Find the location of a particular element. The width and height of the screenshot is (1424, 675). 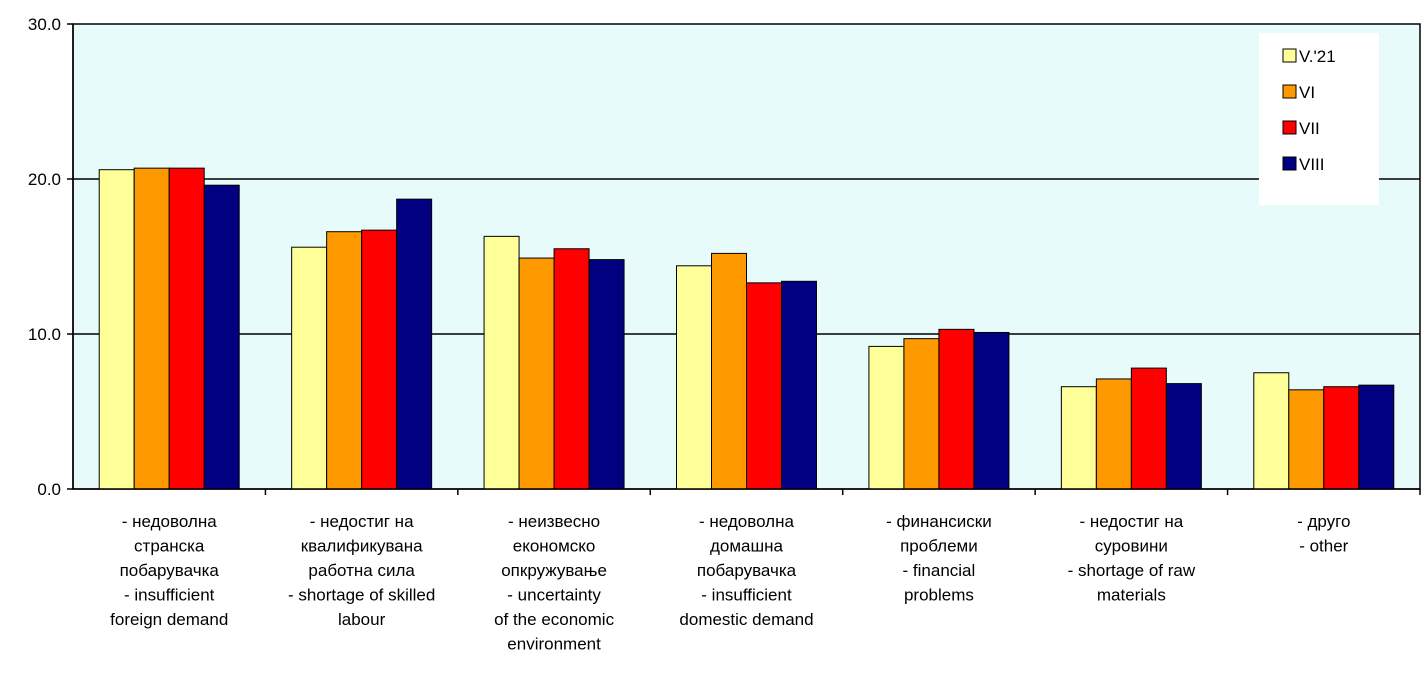

y-tick-label: 20.0 is located at coordinates (44, 179).